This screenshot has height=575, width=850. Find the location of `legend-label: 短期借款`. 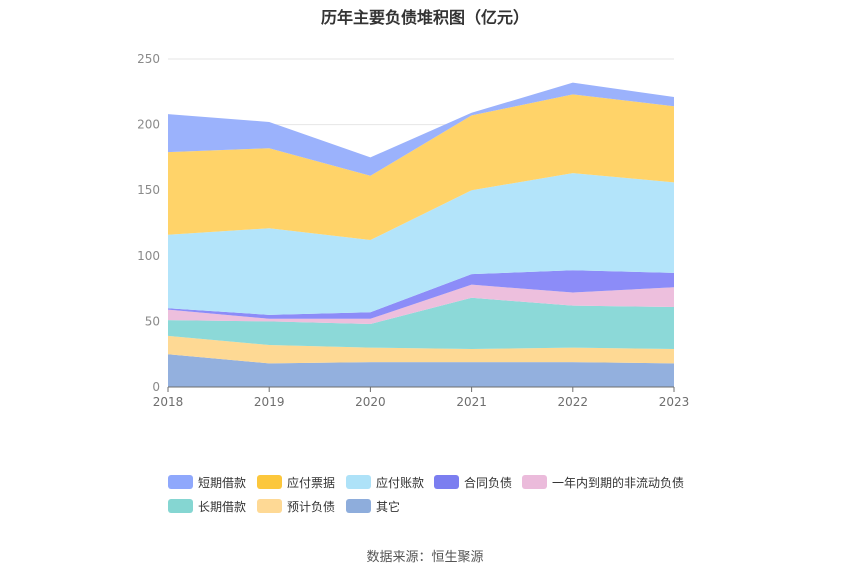

legend-label: 短期借款 is located at coordinates (222, 482).